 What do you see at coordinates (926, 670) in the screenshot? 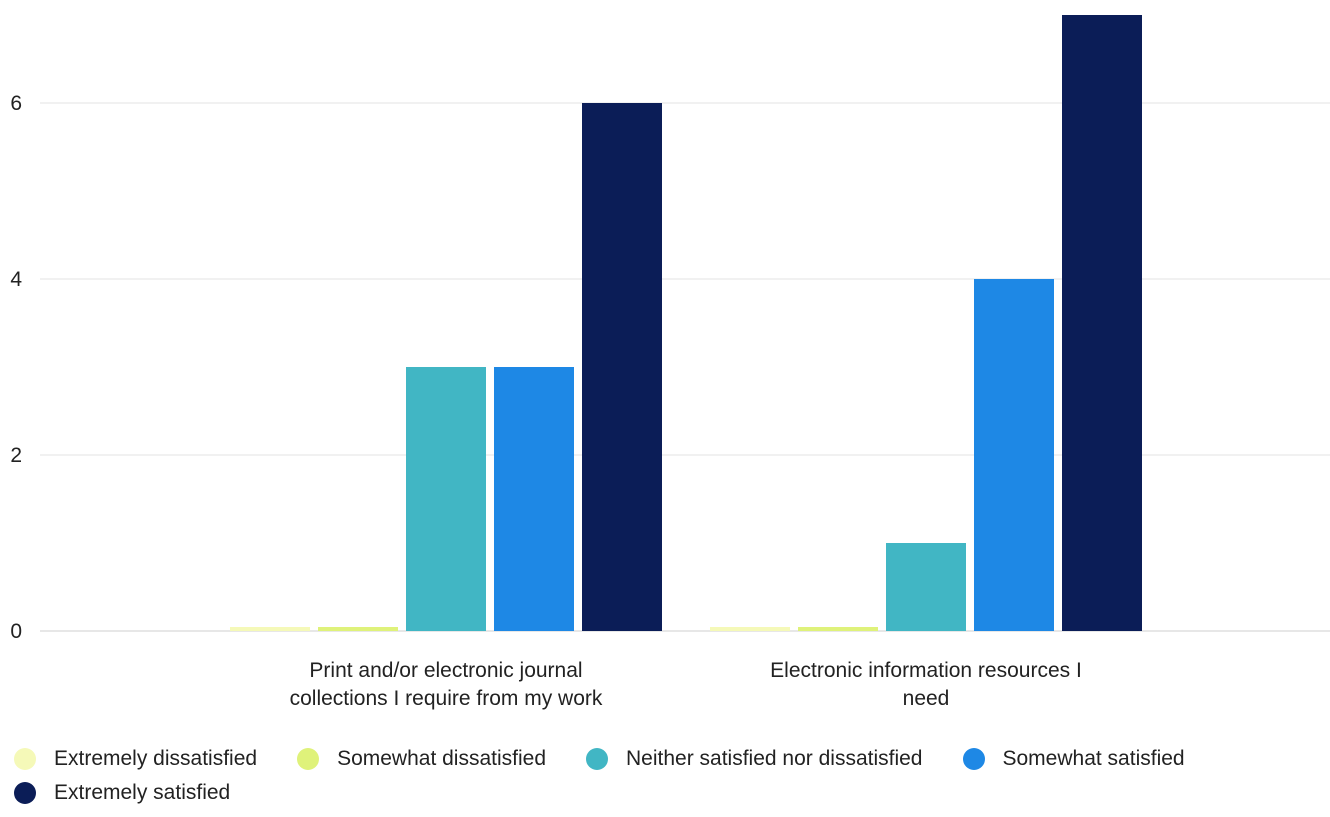
I see `x-category-label: Electronic information resources I` at bounding box center [926, 670].